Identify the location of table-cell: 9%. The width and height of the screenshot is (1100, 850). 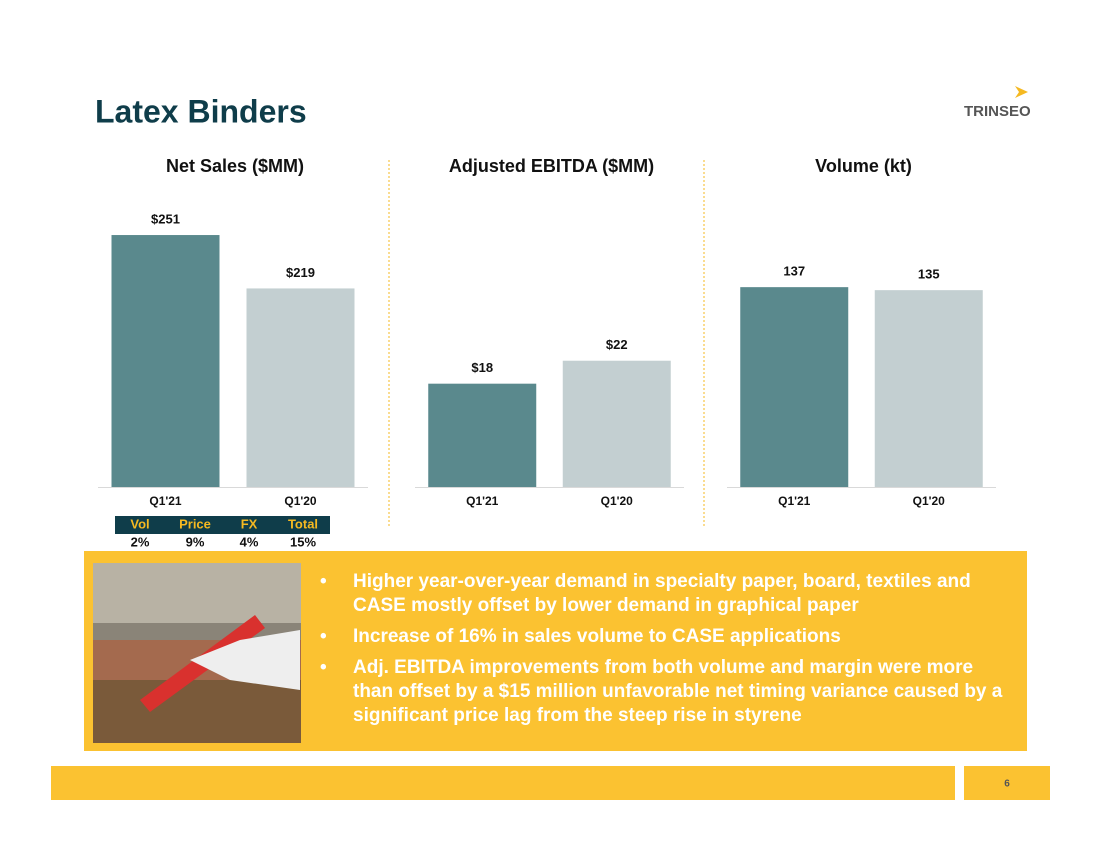
(195, 541).